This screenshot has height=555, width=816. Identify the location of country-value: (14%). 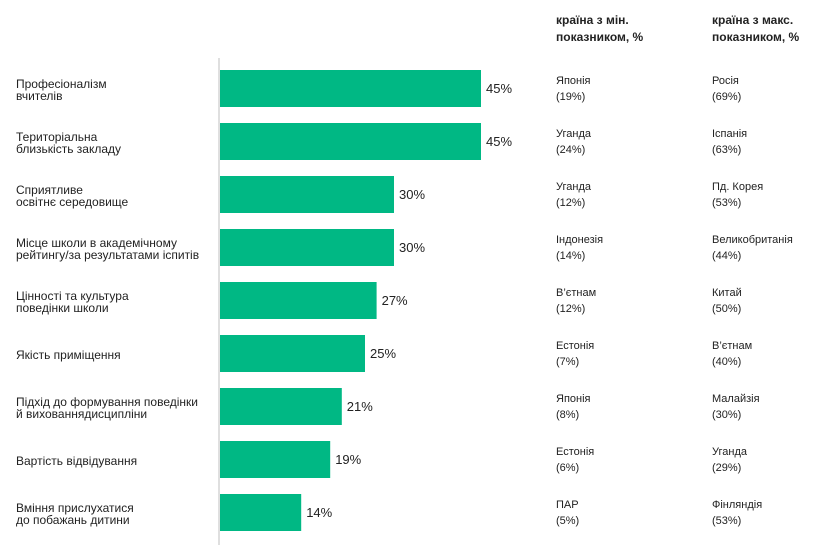
(571, 256).